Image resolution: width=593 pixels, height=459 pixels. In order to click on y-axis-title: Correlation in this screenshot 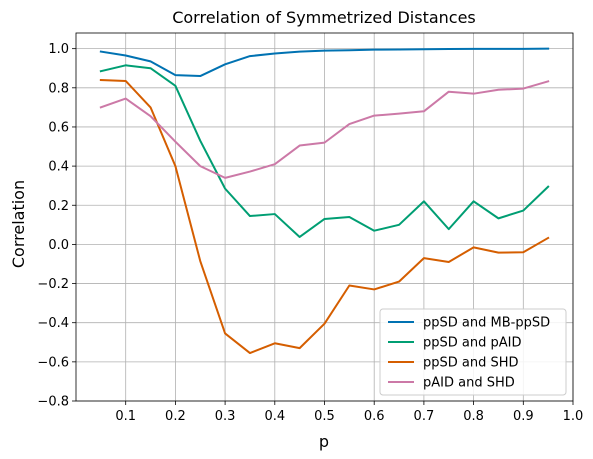, I will do `click(18, 224)`.